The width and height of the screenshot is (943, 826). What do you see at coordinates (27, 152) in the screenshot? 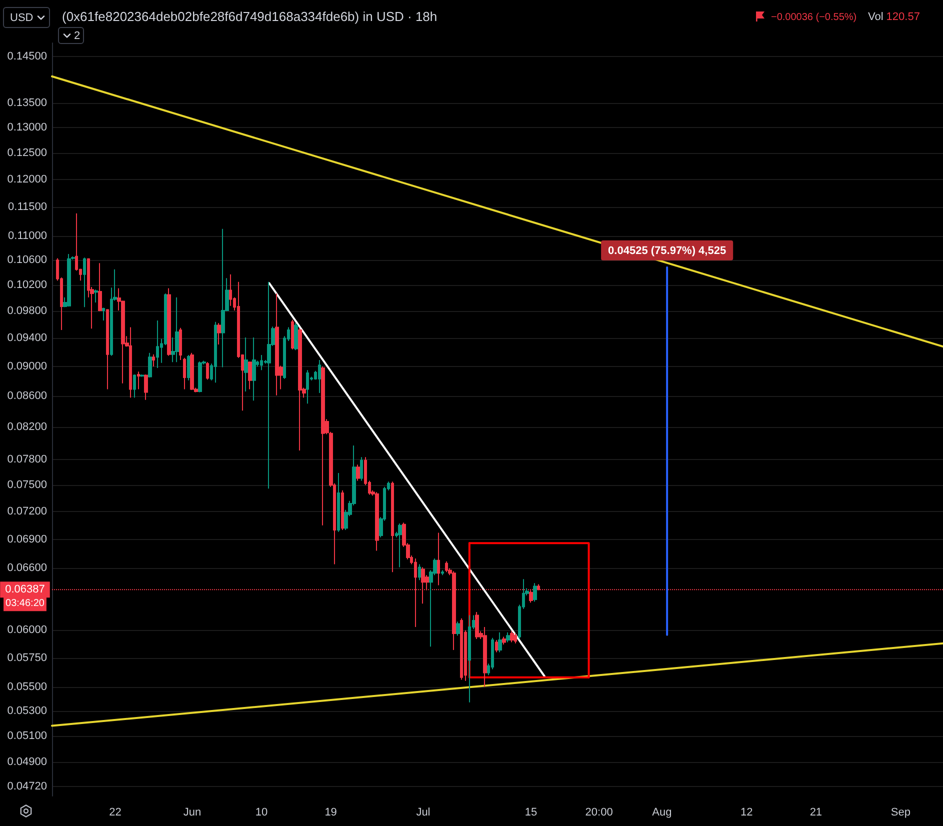
I see `y-tick-label: 0.12500` at bounding box center [27, 152].